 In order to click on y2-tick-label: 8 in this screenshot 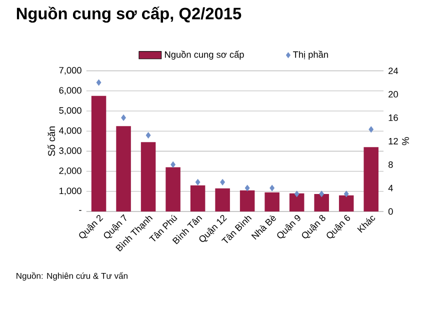, I will do `click(390, 164)`.